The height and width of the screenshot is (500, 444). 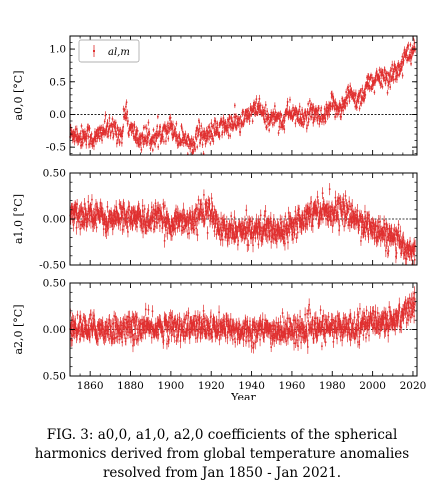 I want to click on y-axis-title: a0,0 [°C], so click(x=18, y=95).